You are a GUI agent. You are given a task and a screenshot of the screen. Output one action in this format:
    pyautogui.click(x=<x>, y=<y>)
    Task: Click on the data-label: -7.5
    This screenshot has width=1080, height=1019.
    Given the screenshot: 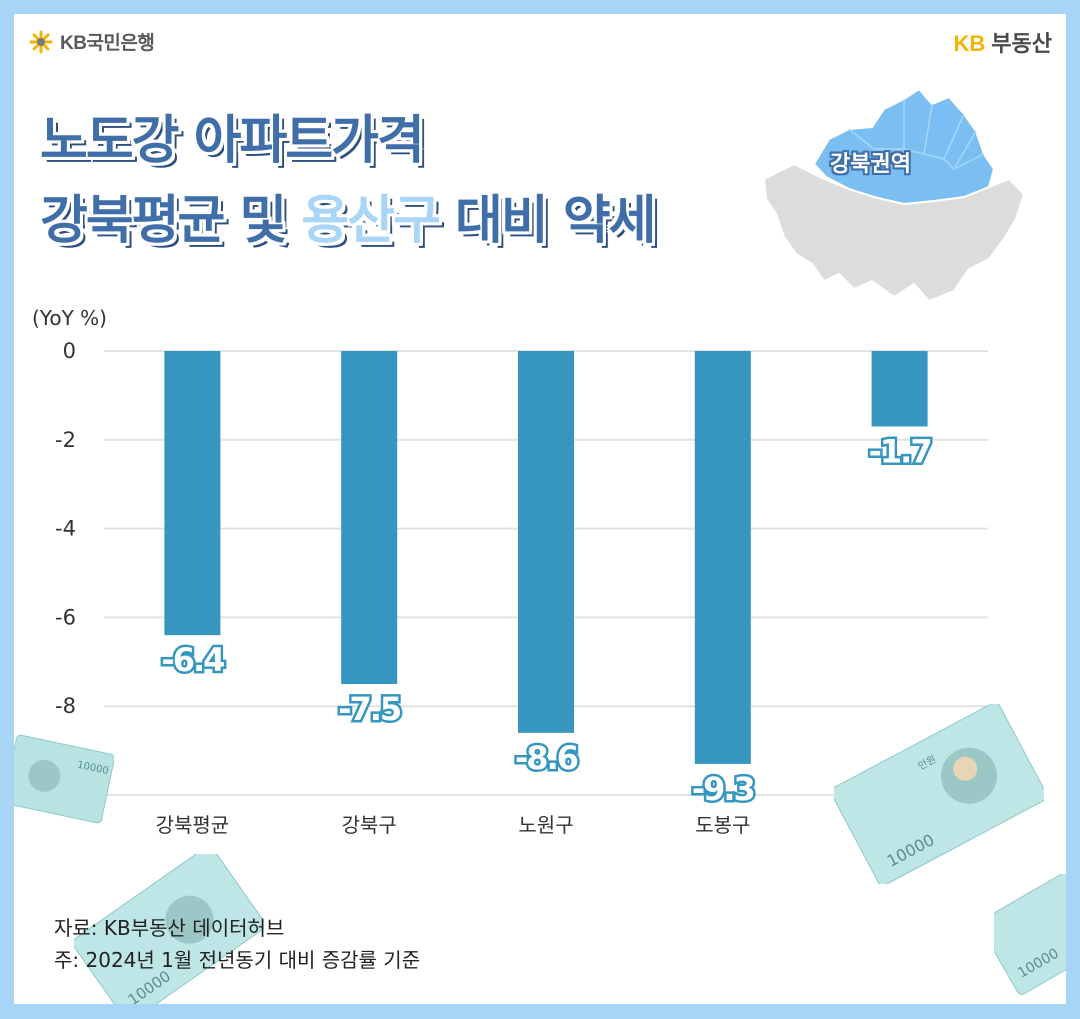 What is the action you would take?
    pyautogui.click(x=369, y=709)
    